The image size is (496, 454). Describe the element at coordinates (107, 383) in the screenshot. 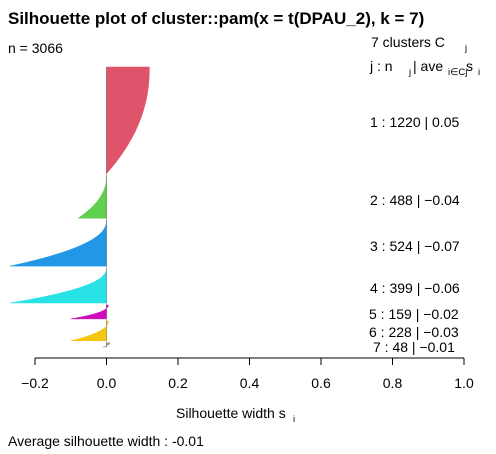

I see `x-tick-label: 0.0` at that location.